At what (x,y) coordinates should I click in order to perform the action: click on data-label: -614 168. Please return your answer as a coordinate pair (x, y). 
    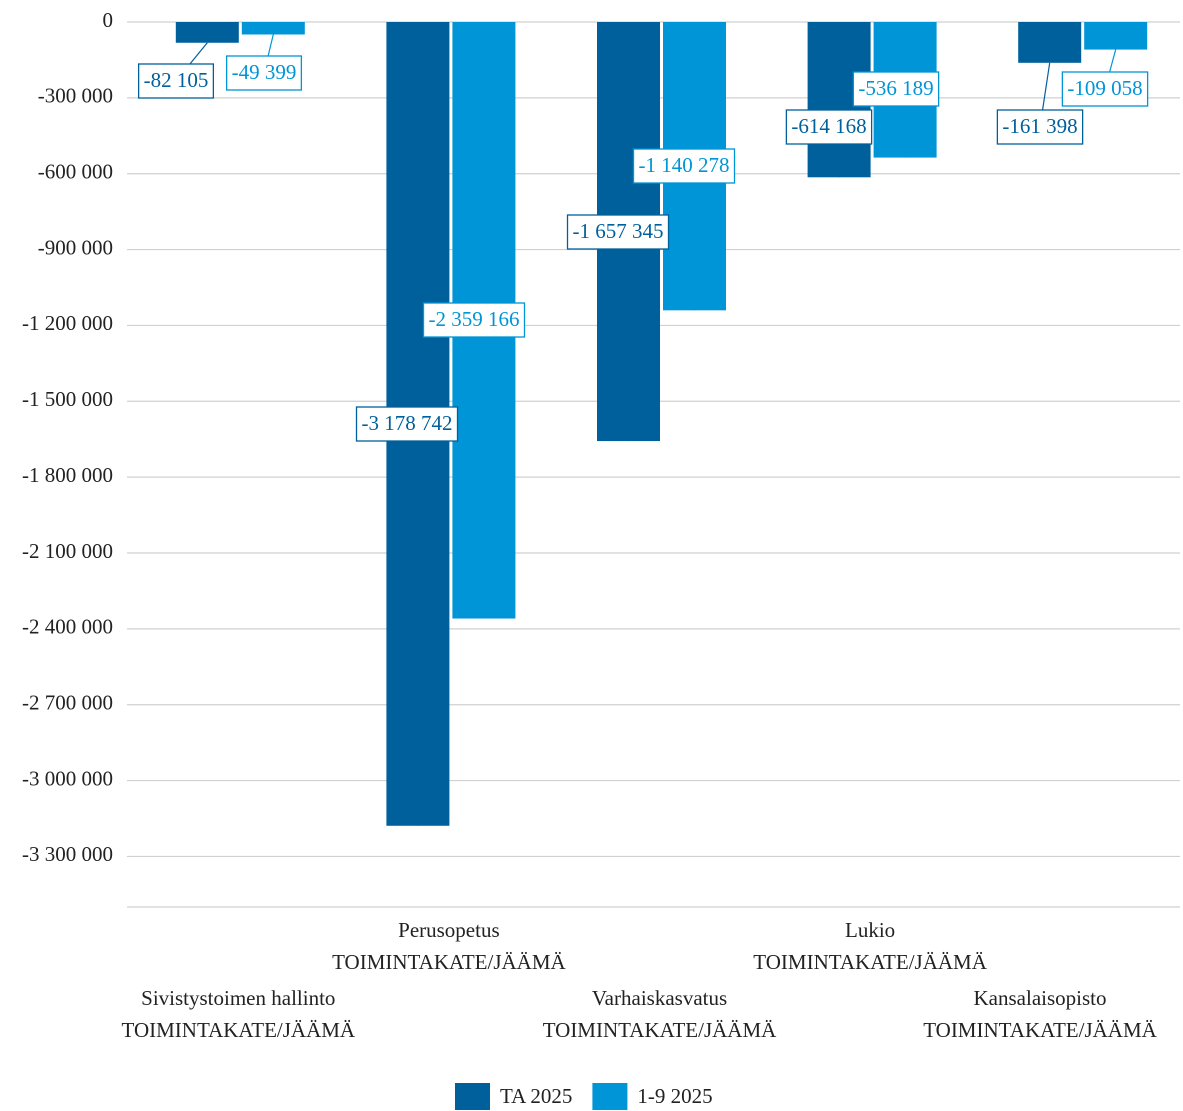
    Looking at the image, I should click on (829, 127).